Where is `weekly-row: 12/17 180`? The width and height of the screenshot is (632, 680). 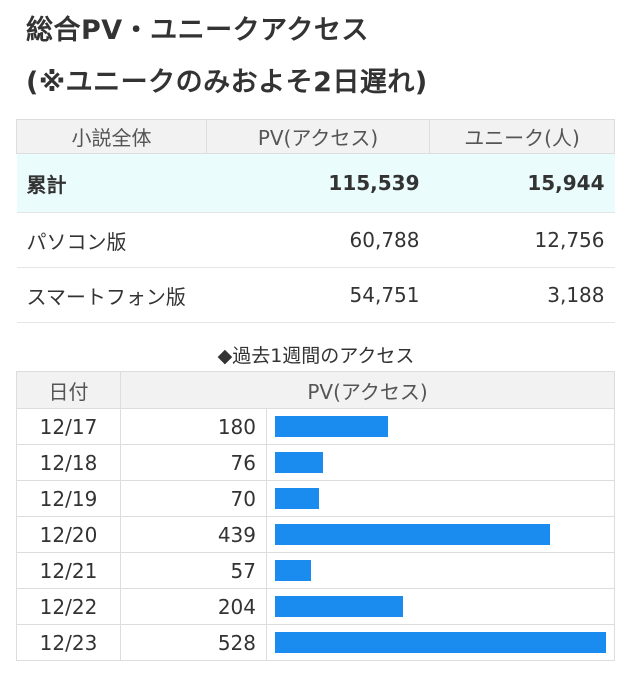 weekly-row: 12/17 180 is located at coordinates (316, 426).